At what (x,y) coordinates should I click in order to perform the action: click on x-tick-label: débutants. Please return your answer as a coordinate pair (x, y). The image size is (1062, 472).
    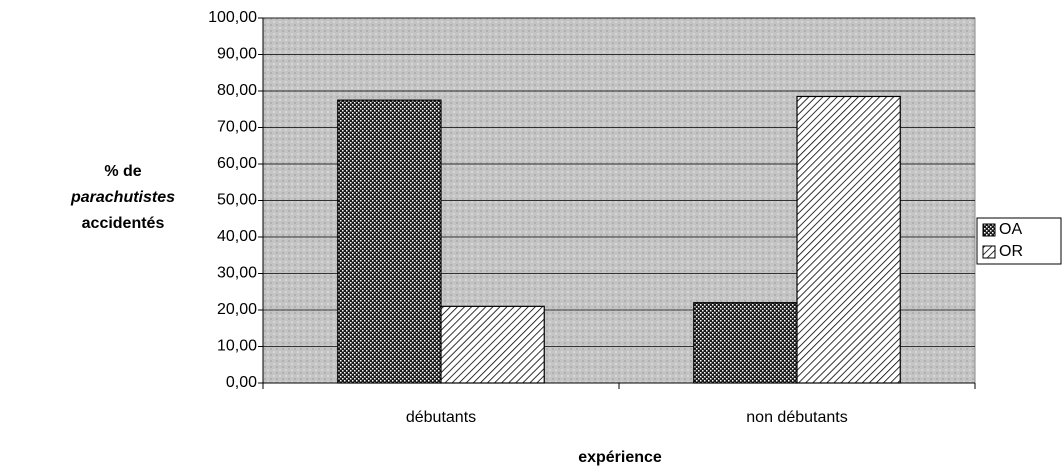
    Looking at the image, I should click on (441, 417).